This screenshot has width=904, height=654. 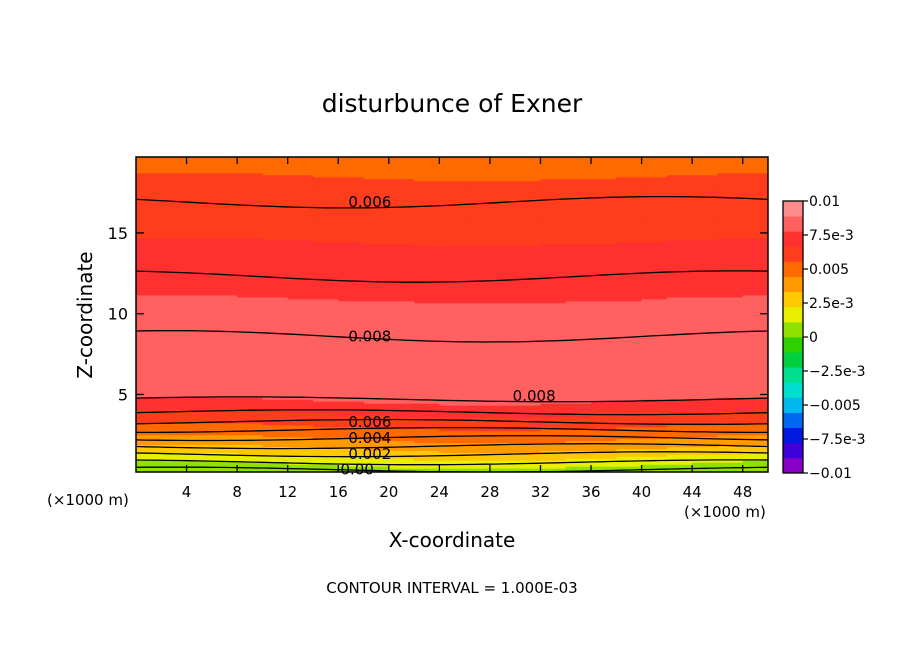 What do you see at coordinates (793, 314) in the screenshot?
I see `colorbar-swatch` at bounding box center [793, 314].